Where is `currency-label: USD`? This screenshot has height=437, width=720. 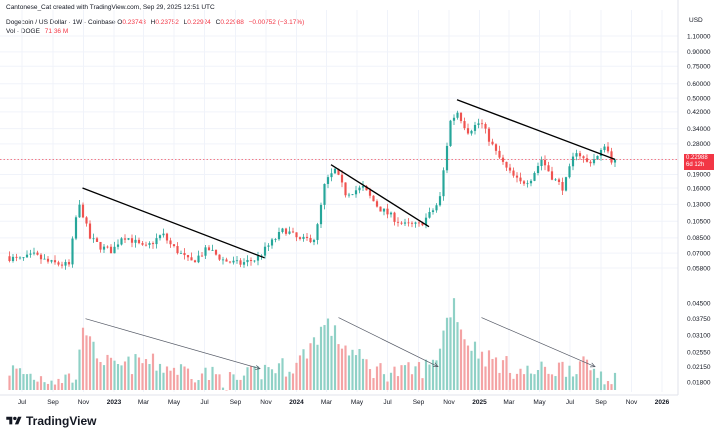
currency-label: USD is located at coordinates (696, 20).